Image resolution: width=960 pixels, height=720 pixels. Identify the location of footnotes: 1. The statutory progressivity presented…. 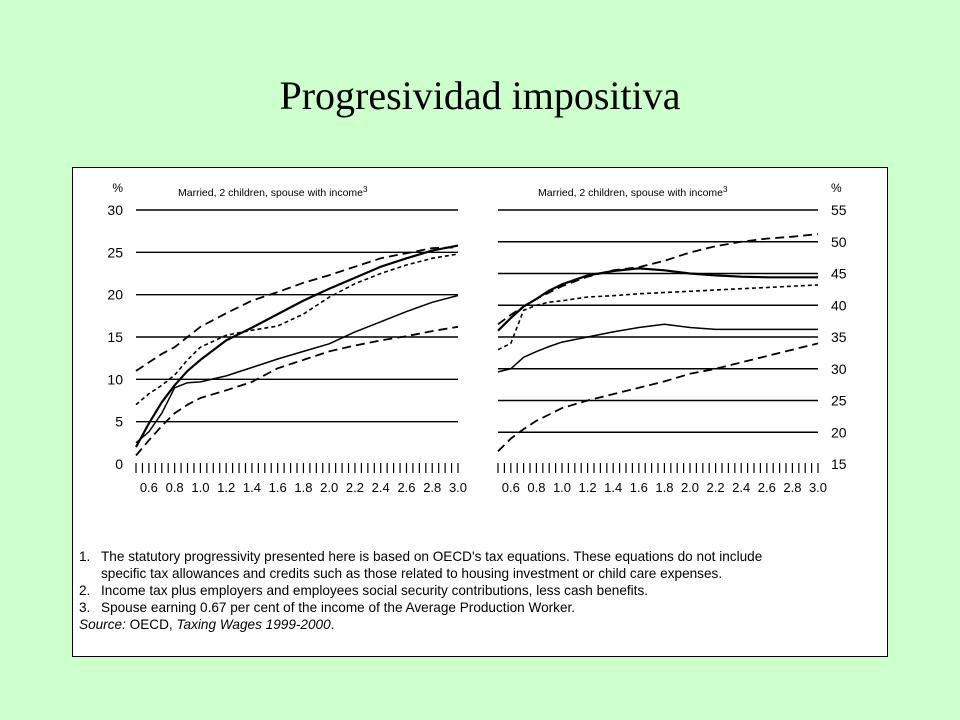
(479, 590).